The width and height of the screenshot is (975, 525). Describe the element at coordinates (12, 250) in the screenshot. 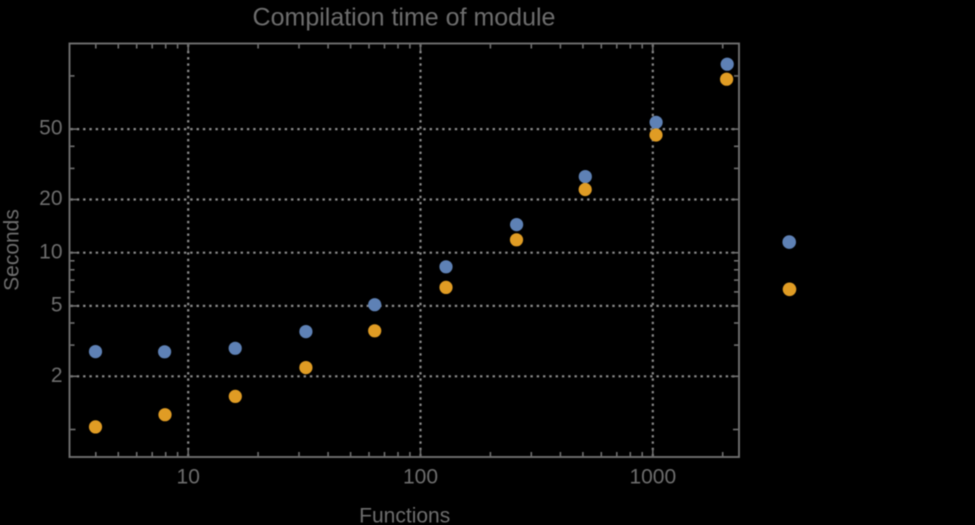

I see `svg-text: Seconds` at that location.